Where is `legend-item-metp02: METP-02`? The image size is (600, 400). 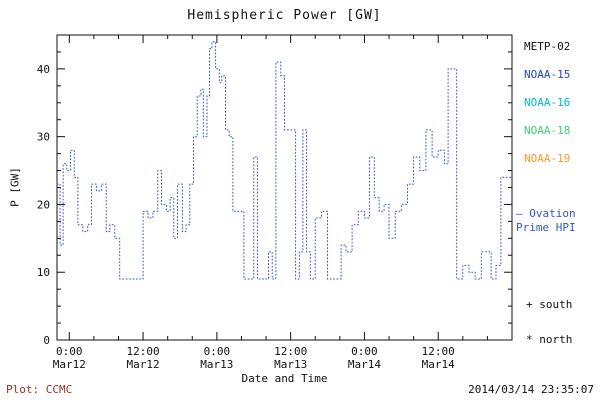 legend-item-metp02: METP-02 is located at coordinates (547, 46).